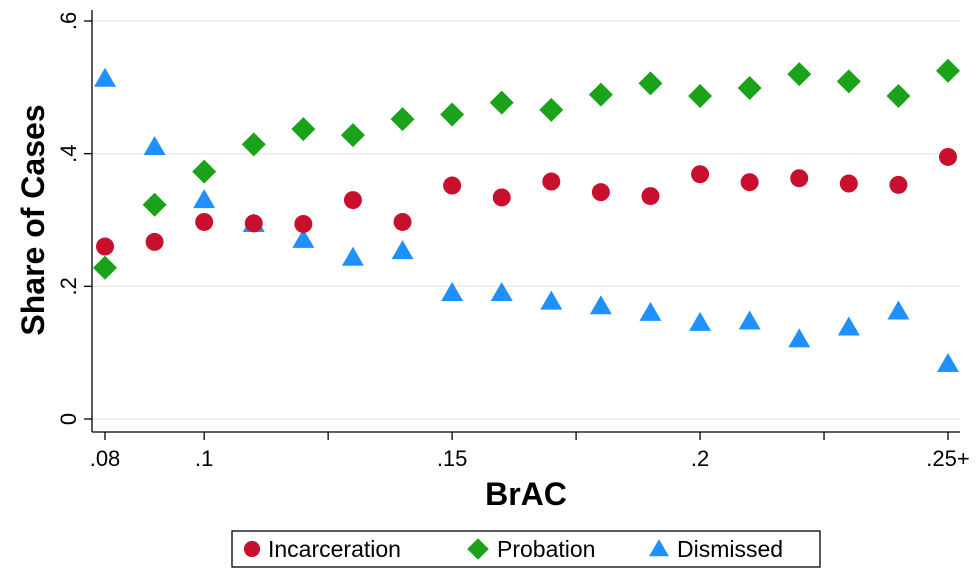  Describe the element at coordinates (68, 153) in the screenshot. I see `y-tick-label: .4` at that location.